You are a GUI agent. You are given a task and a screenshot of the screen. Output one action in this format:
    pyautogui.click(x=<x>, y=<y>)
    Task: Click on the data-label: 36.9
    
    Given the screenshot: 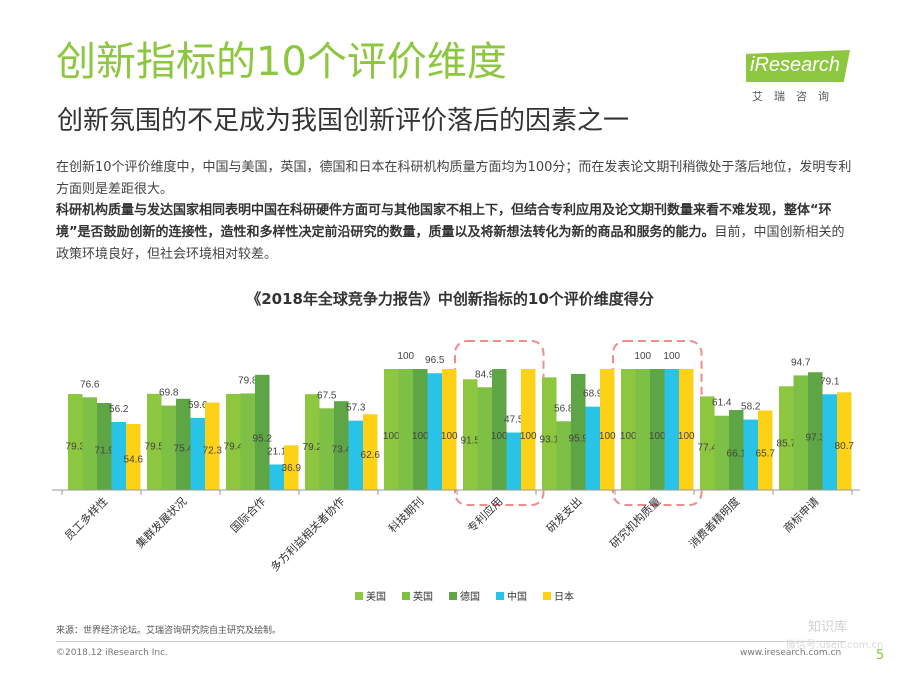 What is the action you would take?
    pyautogui.click(x=292, y=468)
    